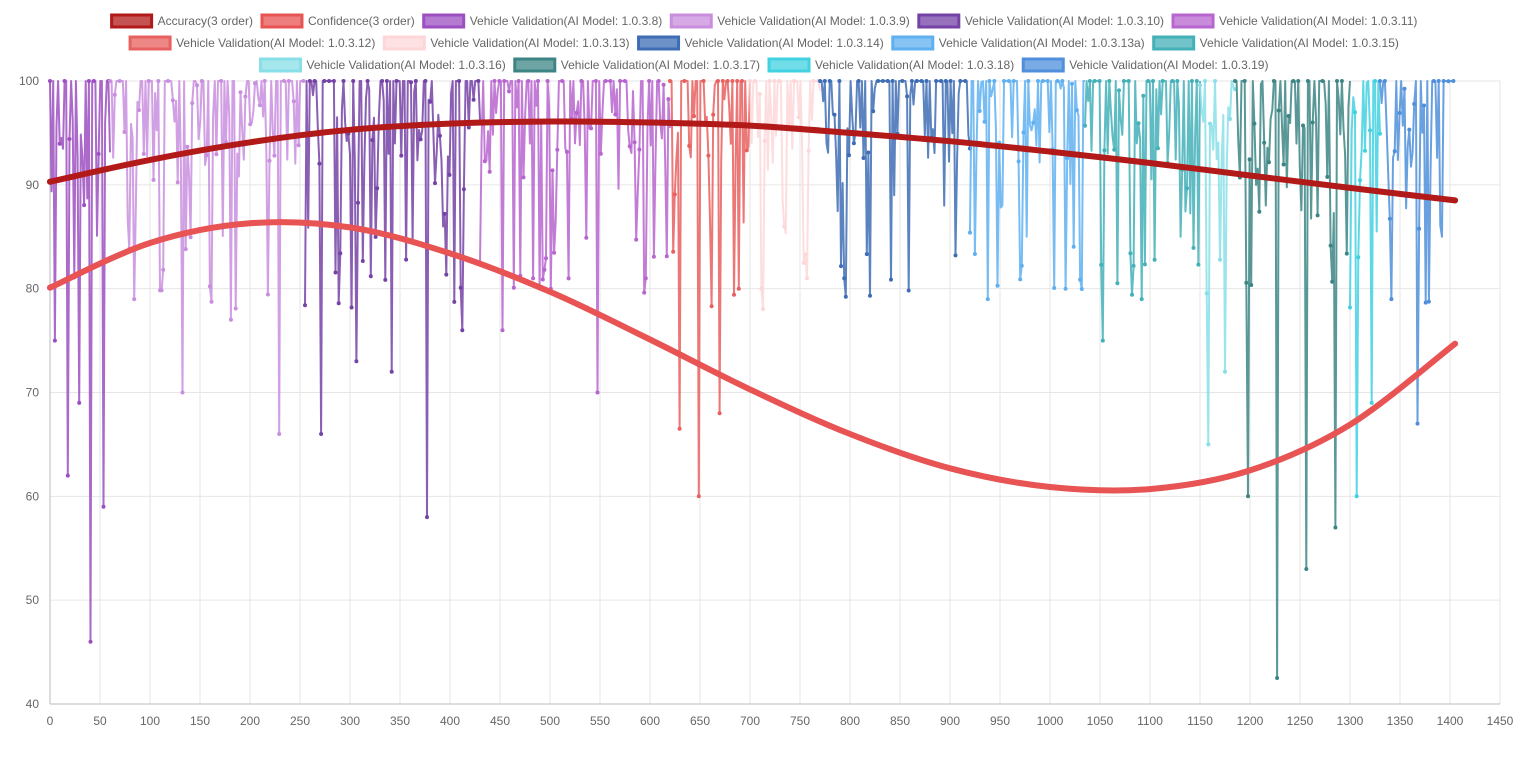 This screenshot has height=761, width=1528. What do you see at coordinates (33, 289) in the screenshot?
I see `y-tick-label: 80` at bounding box center [33, 289].